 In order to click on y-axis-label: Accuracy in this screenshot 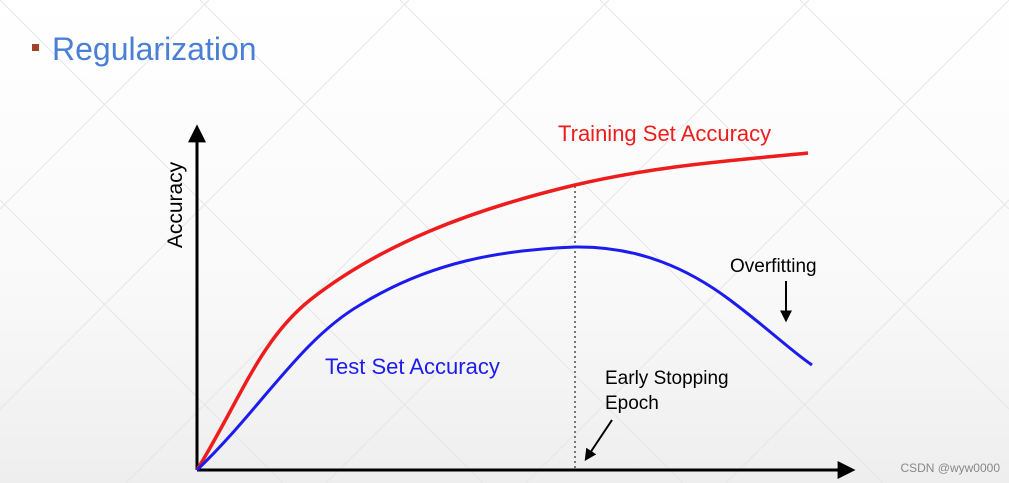, I will do `click(175, 204)`.